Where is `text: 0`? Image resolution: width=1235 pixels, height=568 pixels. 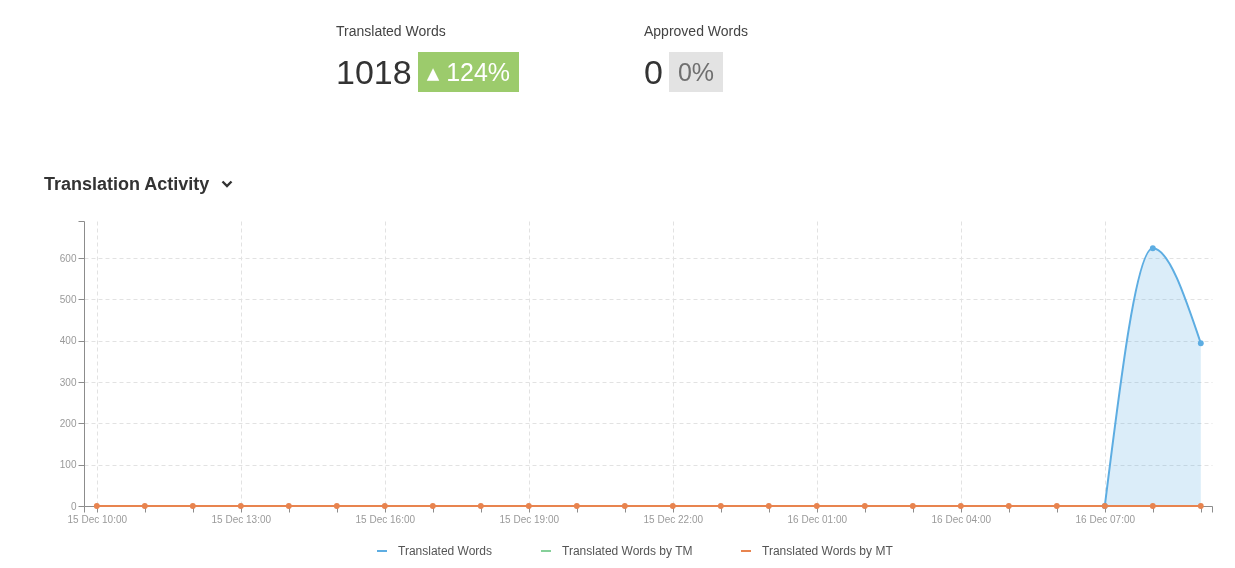 text: 0 is located at coordinates (653, 72).